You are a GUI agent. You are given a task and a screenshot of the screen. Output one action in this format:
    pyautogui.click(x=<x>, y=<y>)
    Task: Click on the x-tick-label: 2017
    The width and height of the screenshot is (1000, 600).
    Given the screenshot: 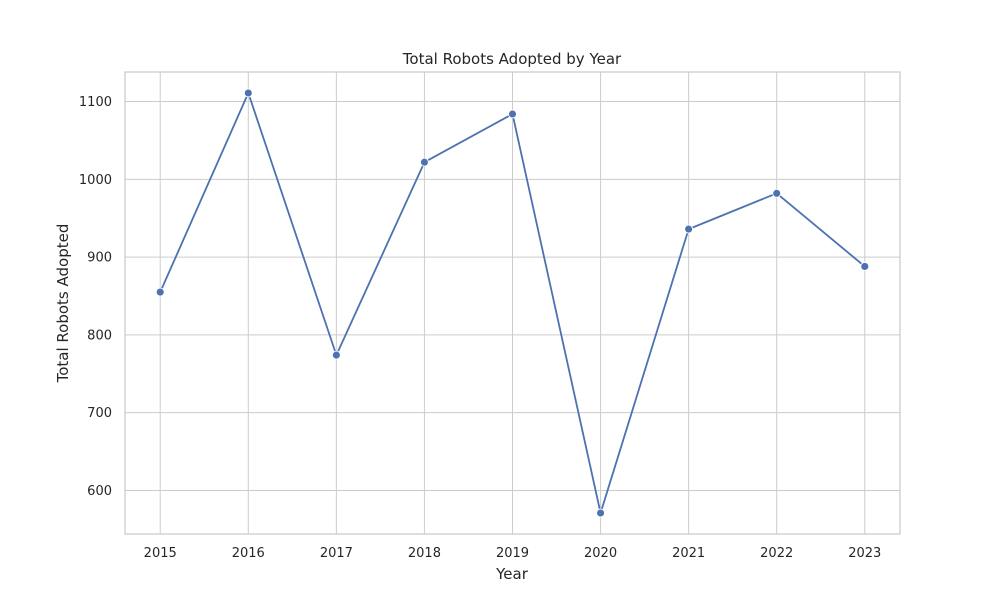 What is the action you would take?
    pyautogui.click(x=336, y=553)
    